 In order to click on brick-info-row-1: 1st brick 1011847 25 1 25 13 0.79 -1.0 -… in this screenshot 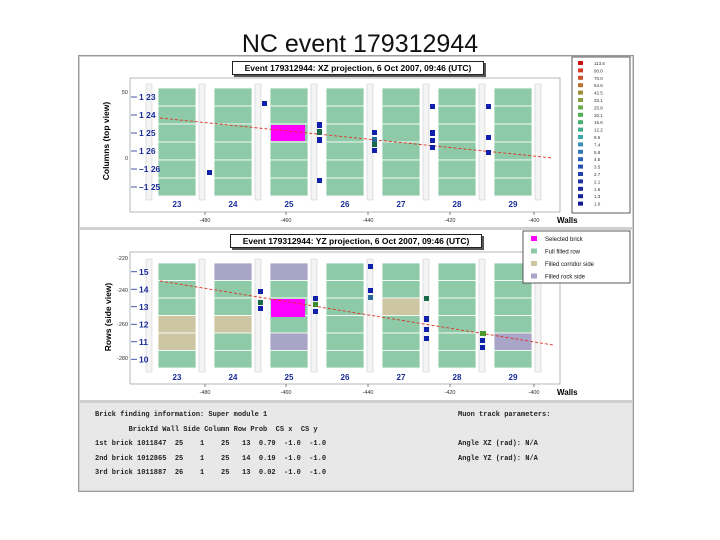, I will do `click(211, 444)`.